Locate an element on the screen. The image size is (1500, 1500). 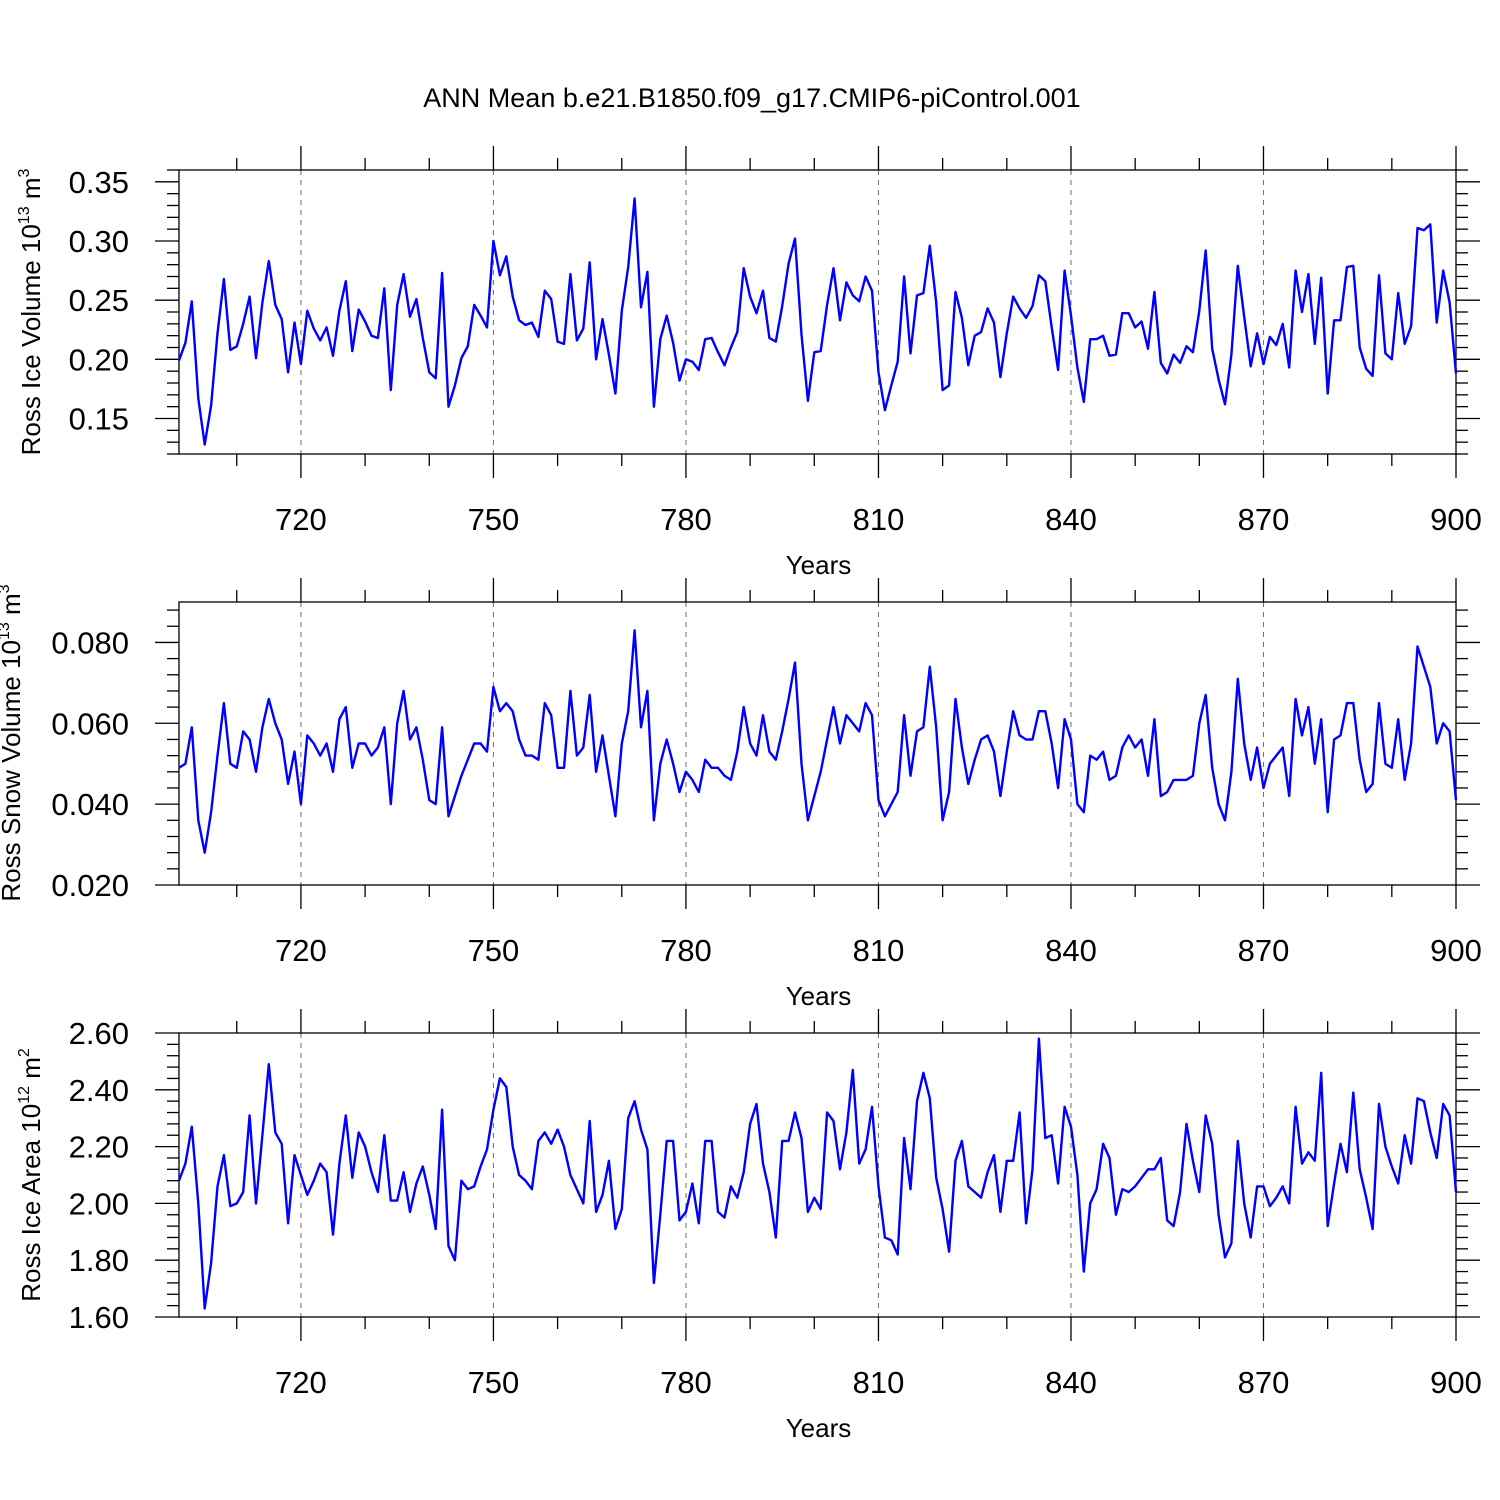
y-axis-label: Ross Ice Volume 1013 m3 is located at coordinates (31, 311).